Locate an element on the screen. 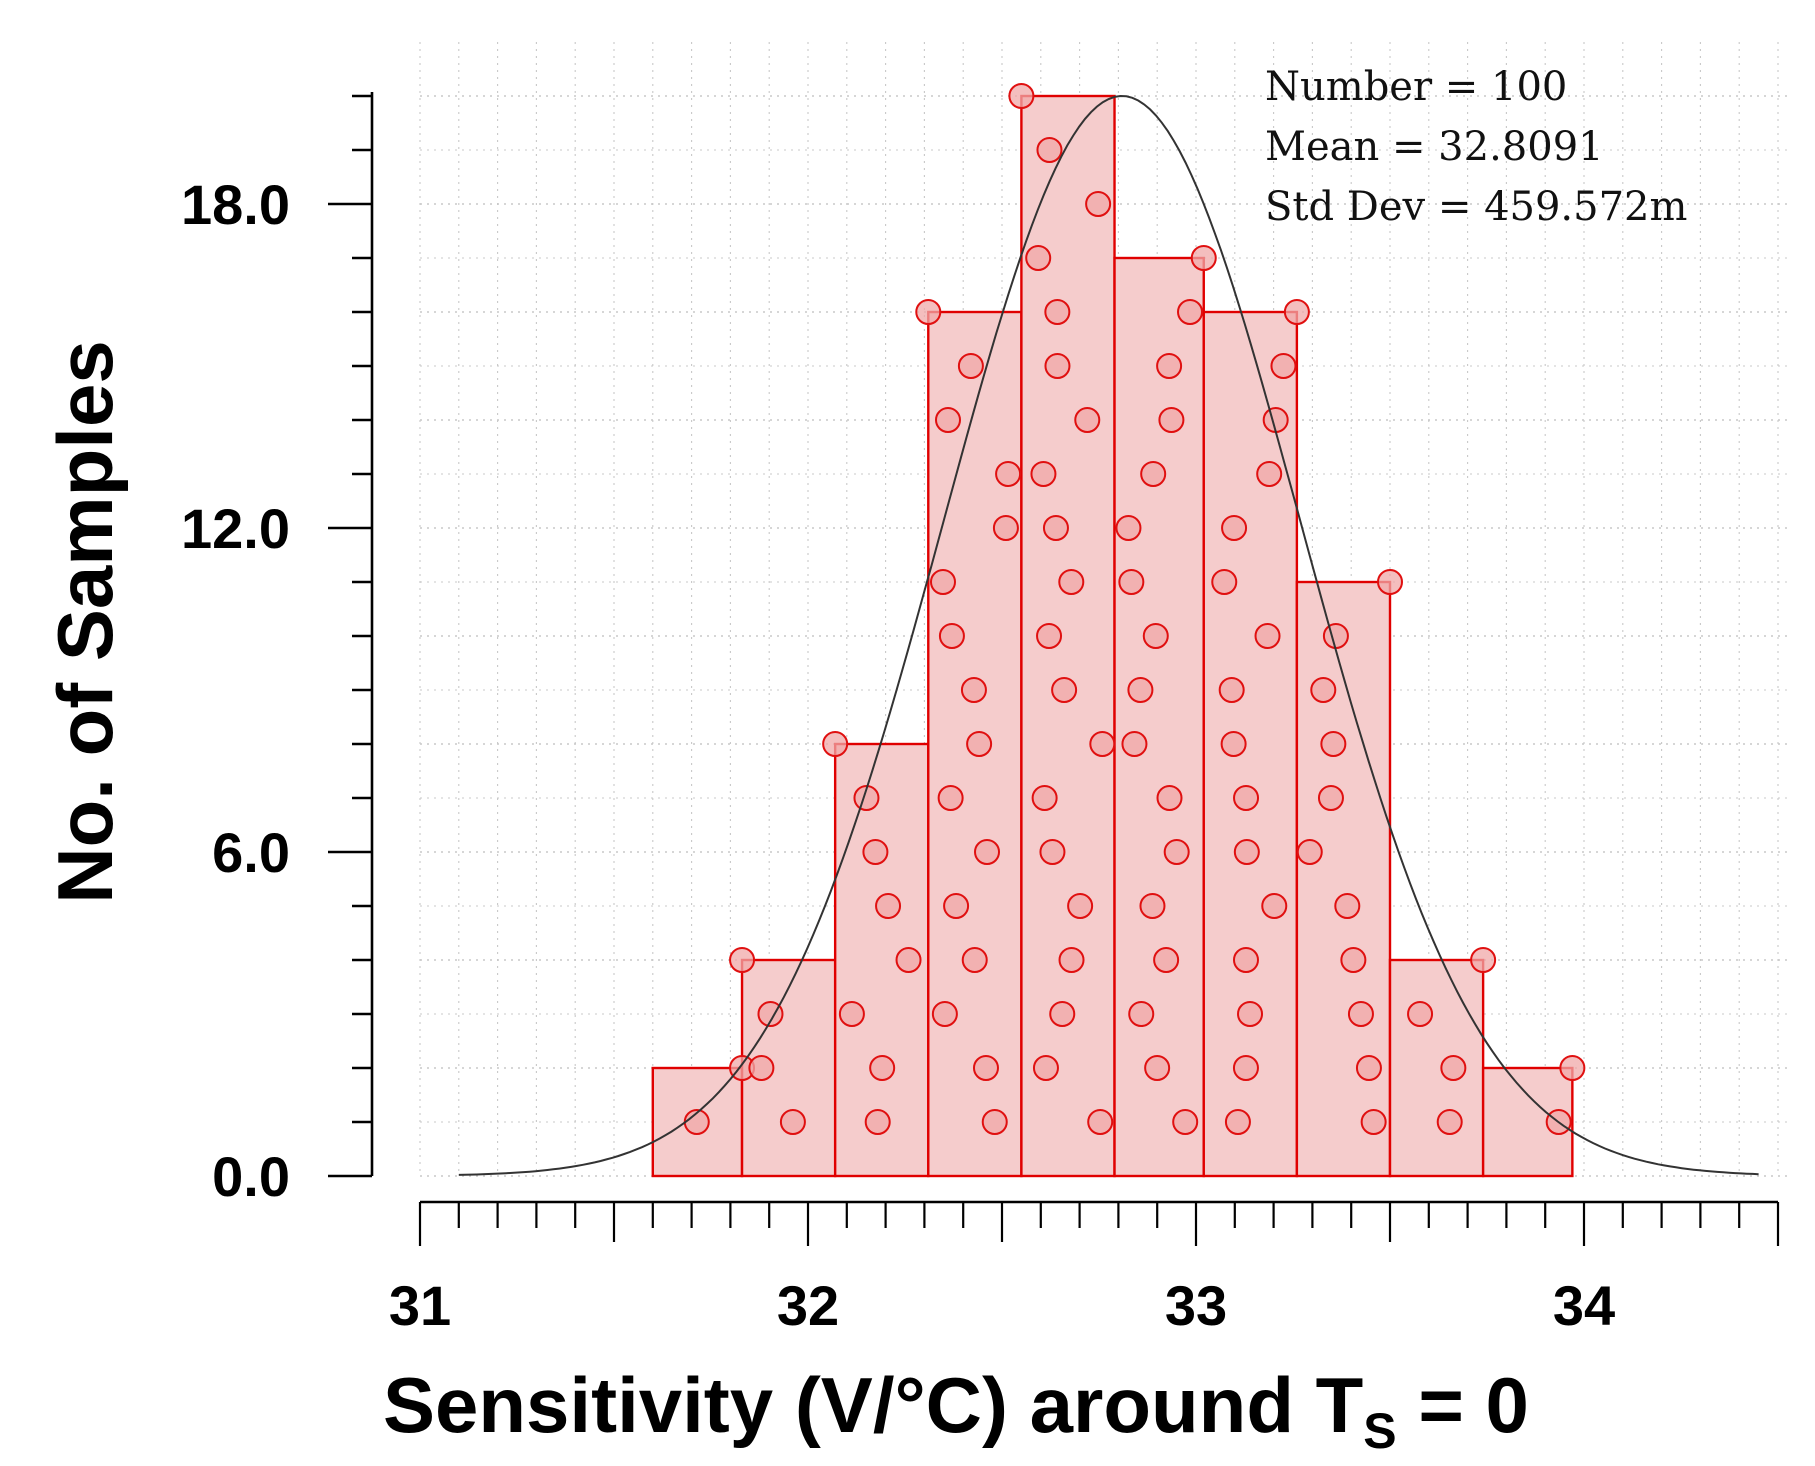 The width and height of the screenshot is (1815, 1466). x-axis-title-suffix: = 0 is located at coordinates (1463, 1405).